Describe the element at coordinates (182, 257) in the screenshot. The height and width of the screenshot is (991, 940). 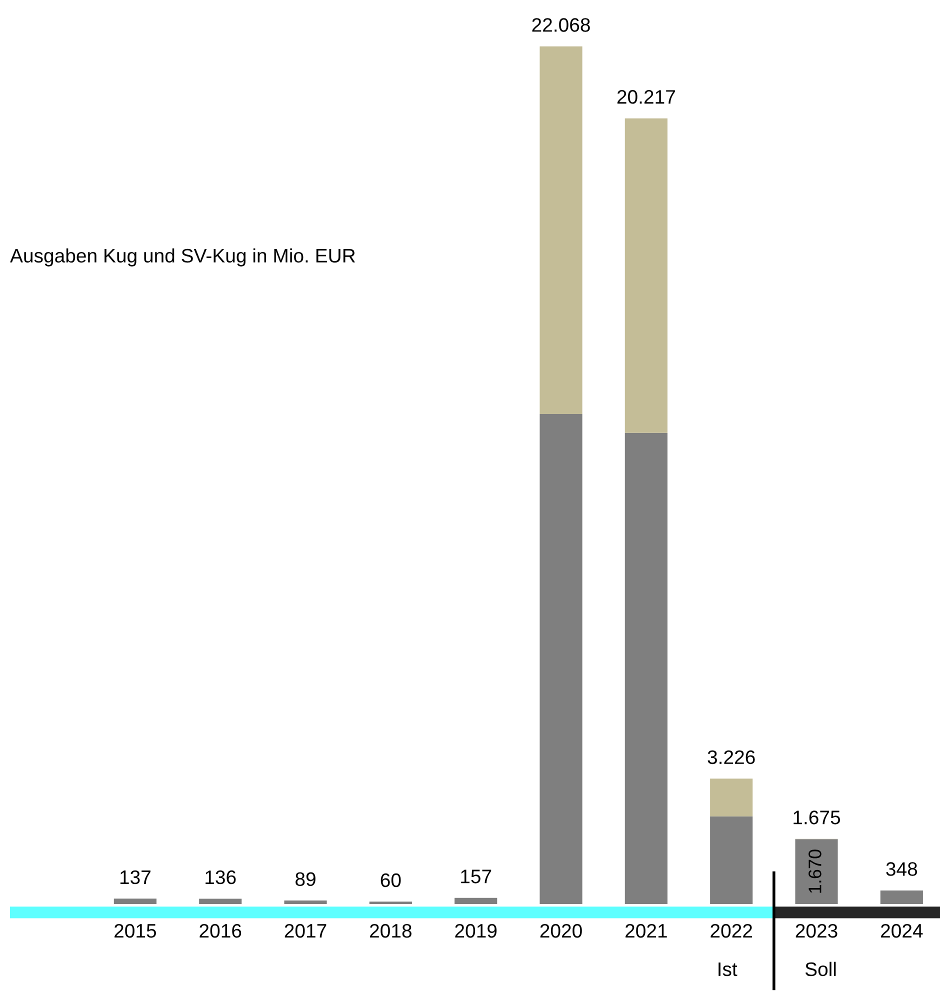
I see `text: Ausgaben Kug und SV-Kug in Mio. EUR` at that location.